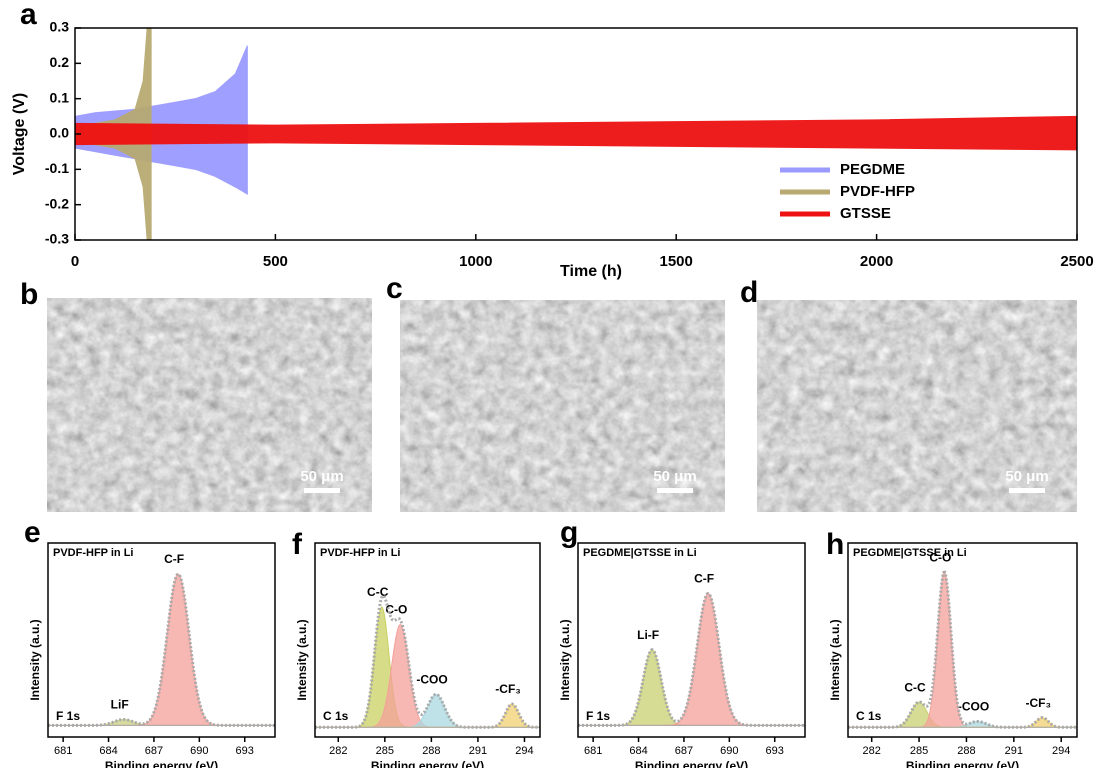 Image resolution: width=1099 pixels, height=768 pixels. Describe the element at coordinates (962, 649) in the screenshot. I see `spectrum` at that location.